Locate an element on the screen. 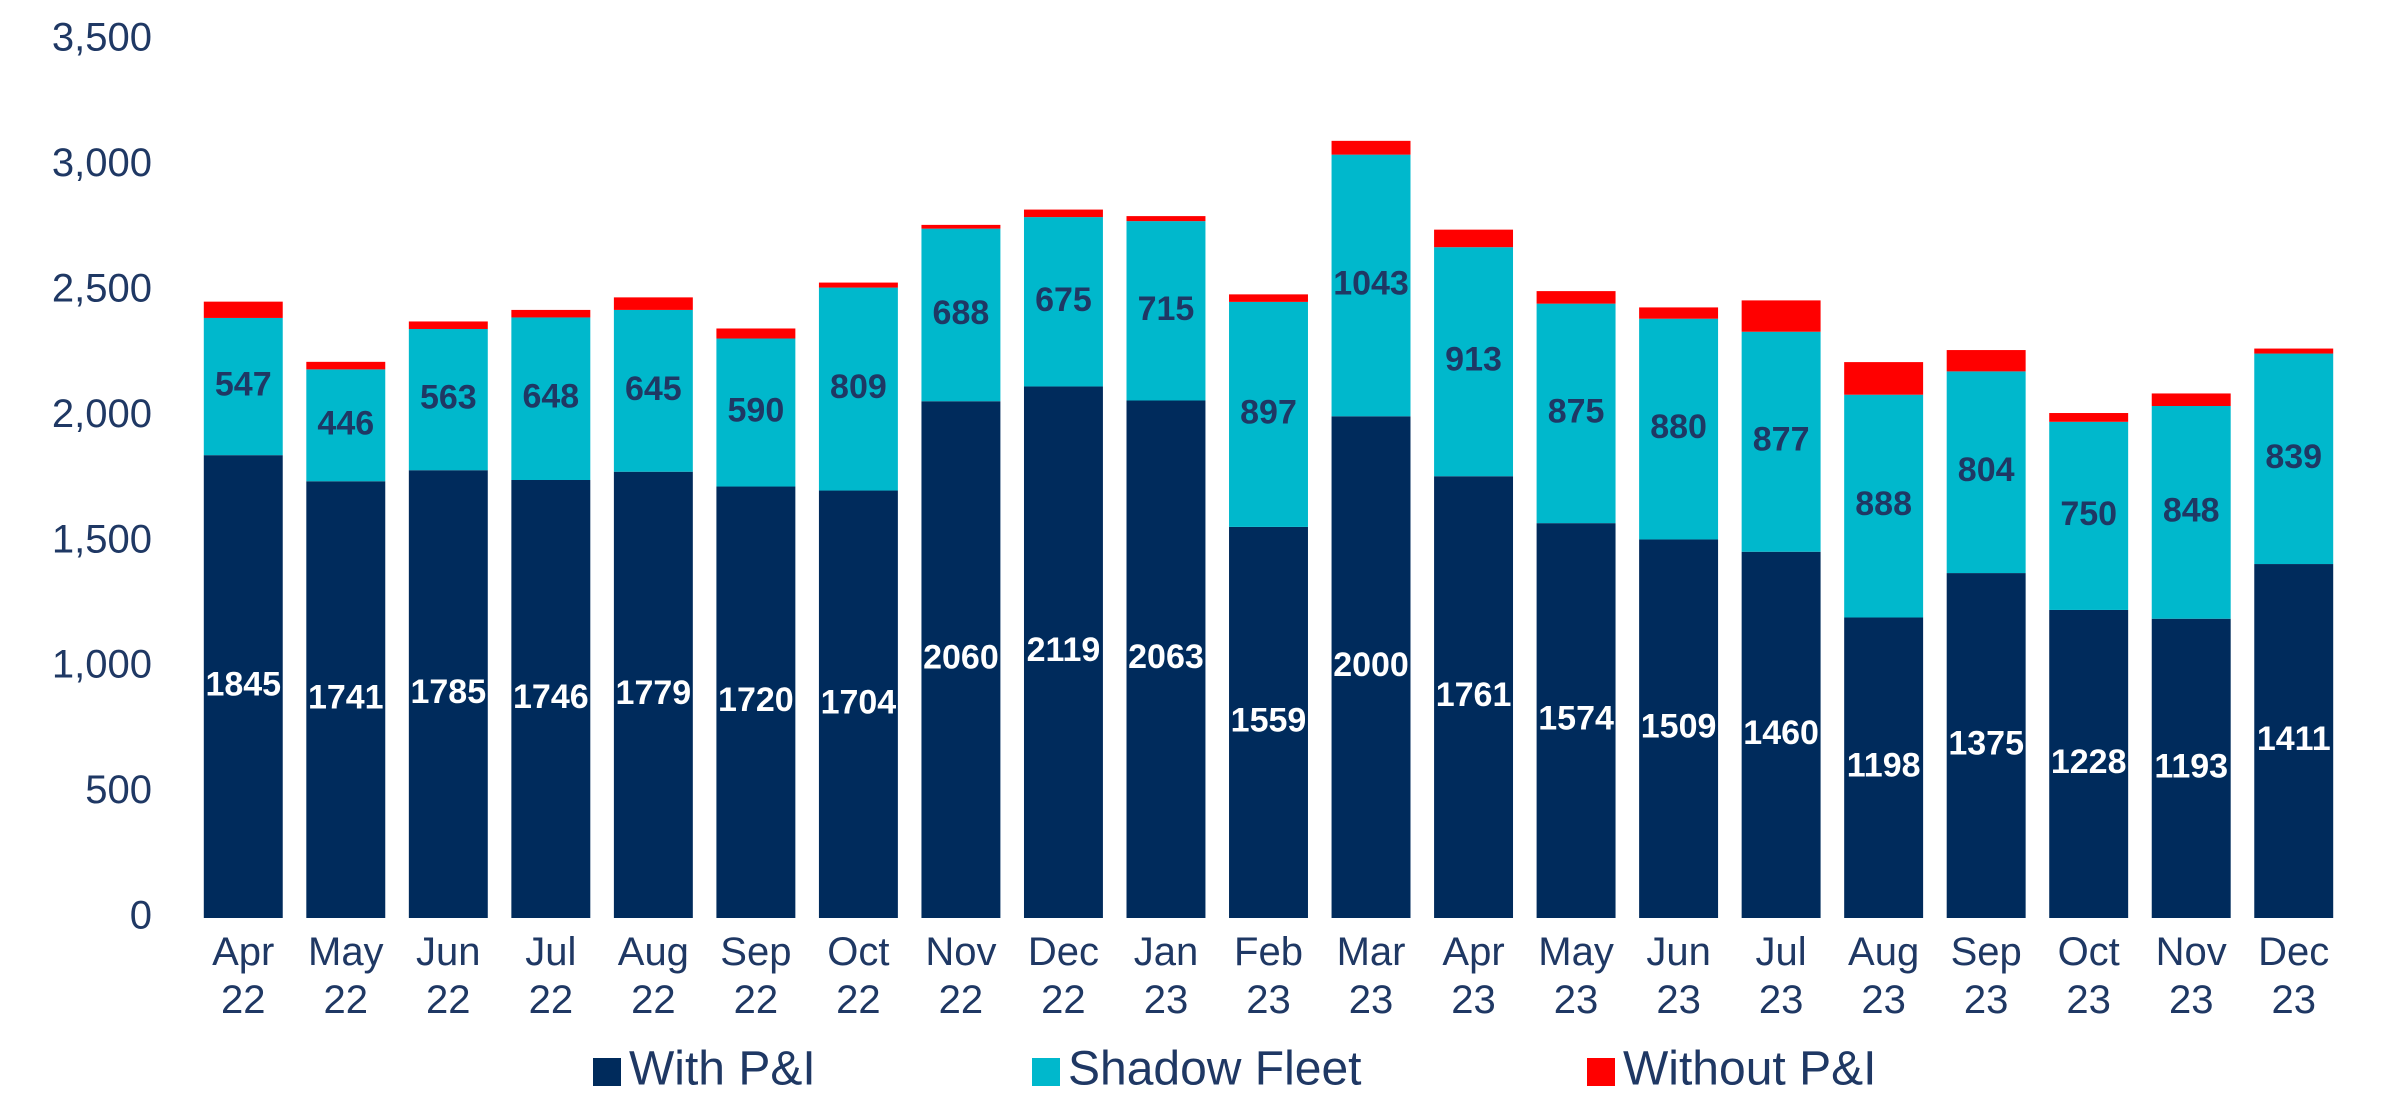 Image resolution: width=2386 pixels, height=1112 pixels. x-tick-label: Nov 23 is located at coordinates (2191, 976).